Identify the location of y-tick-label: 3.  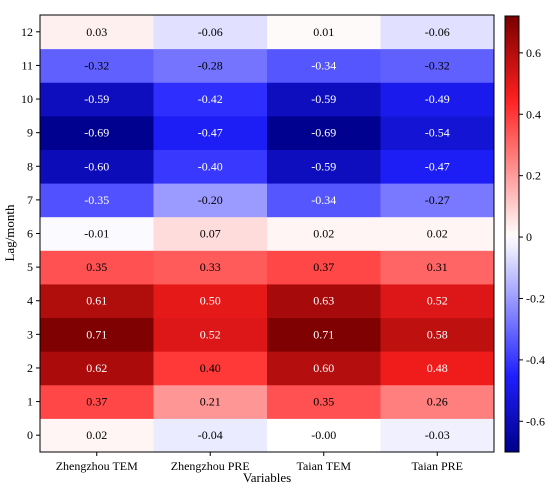
(30, 334).